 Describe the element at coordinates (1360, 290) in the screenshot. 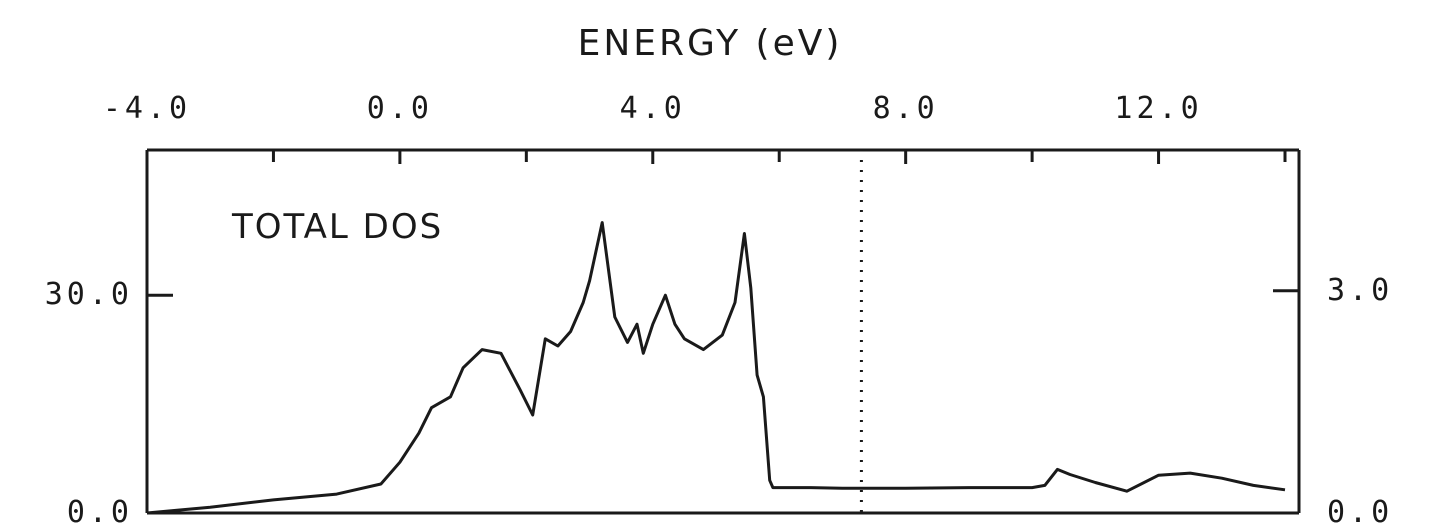

I see `y-right-tick-label: 3.0` at that location.